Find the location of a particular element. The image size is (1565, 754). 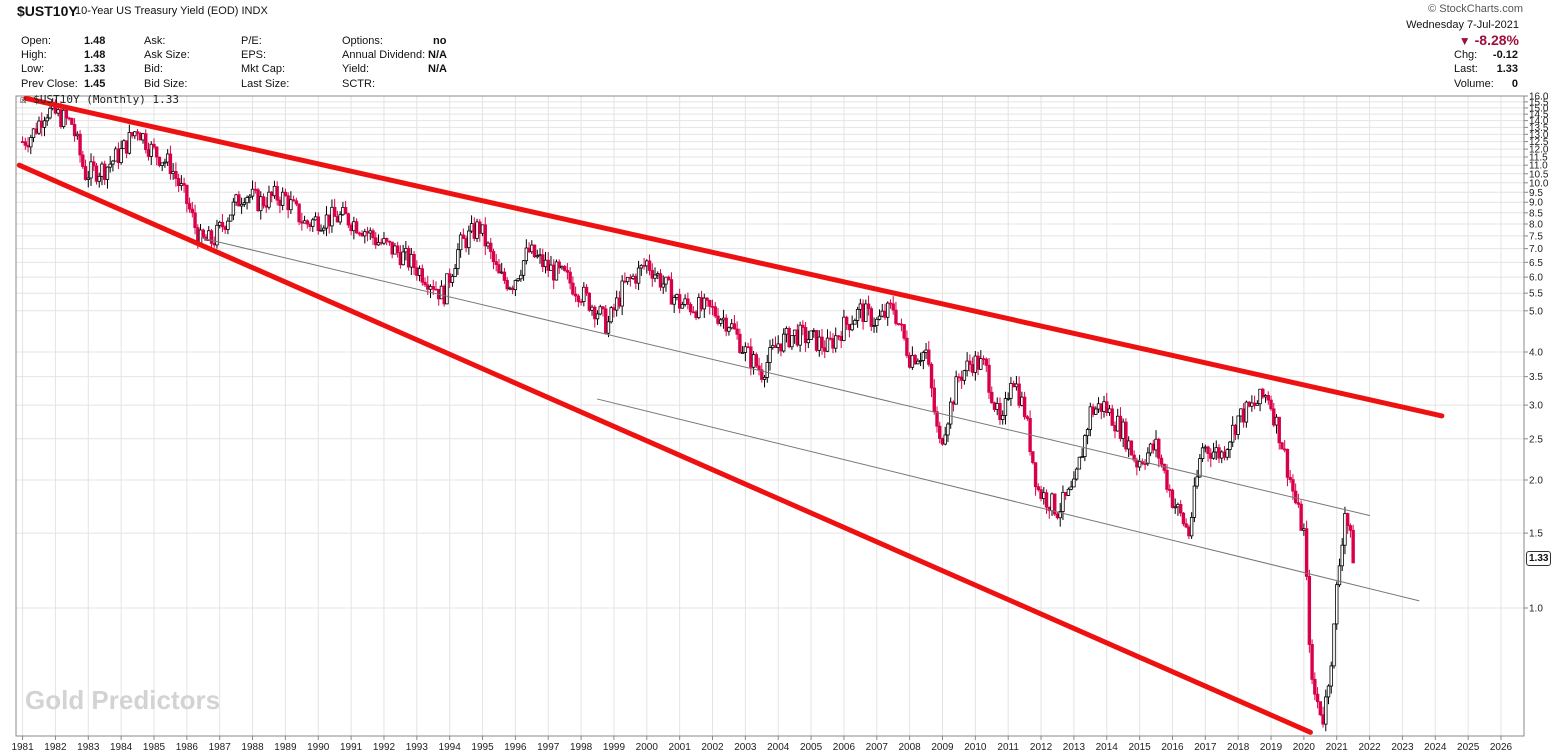

x-tick-label: 1999 is located at coordinates (614, 747).